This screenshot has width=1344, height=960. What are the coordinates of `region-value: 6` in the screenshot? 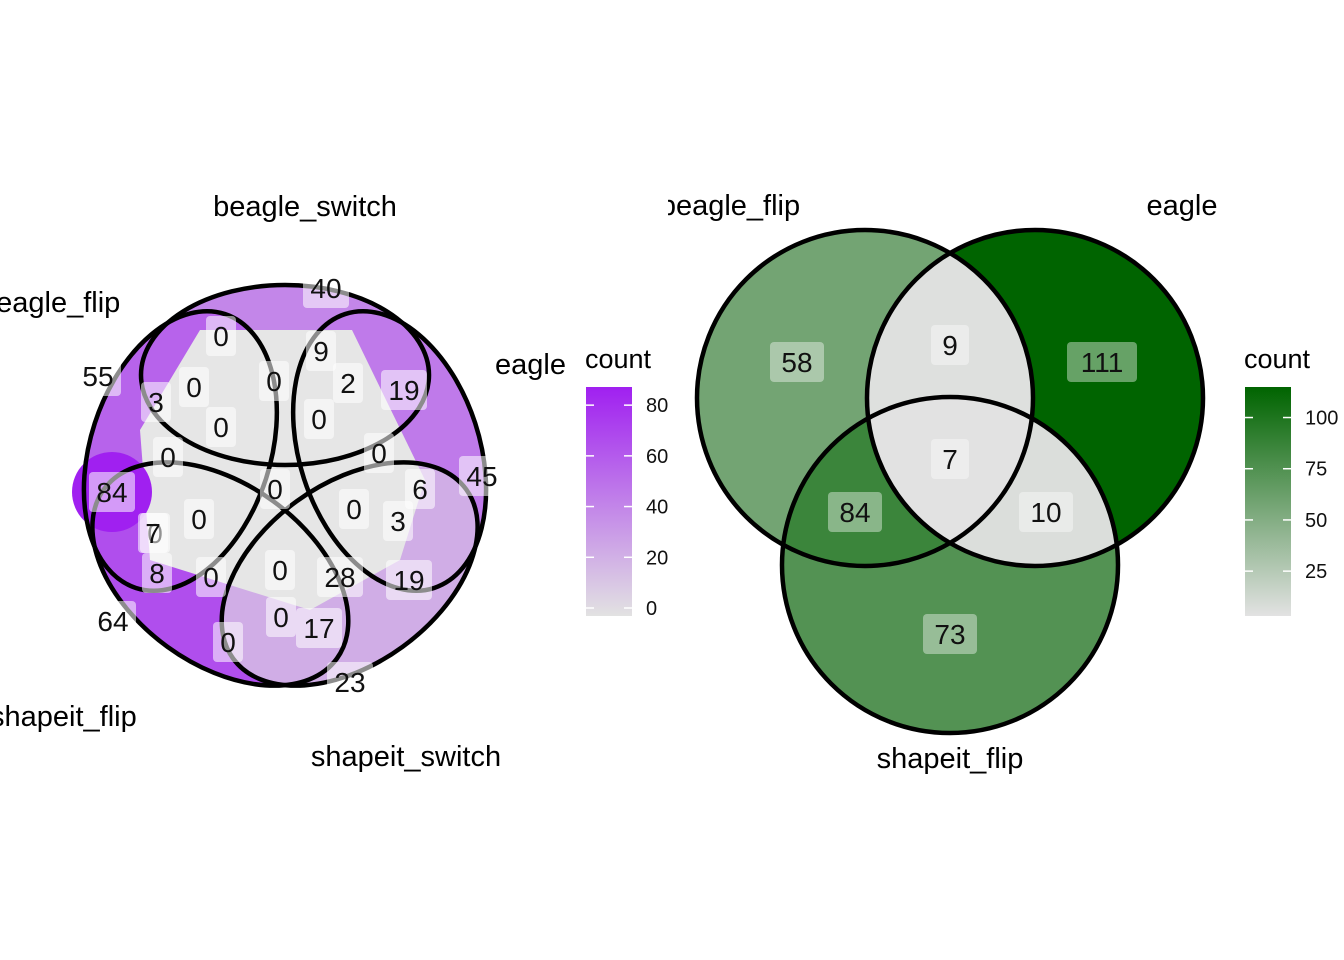 It's located at (420, 489).